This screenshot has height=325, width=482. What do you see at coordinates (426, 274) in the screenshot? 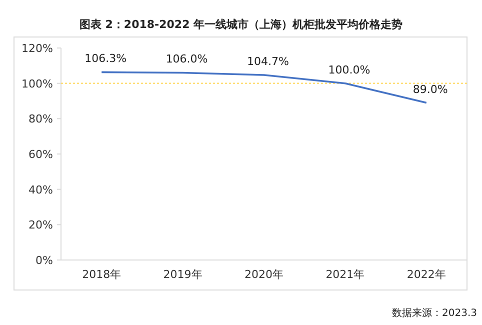
I see `x-tick-label: 2022年` at bounding box center [426, 274].